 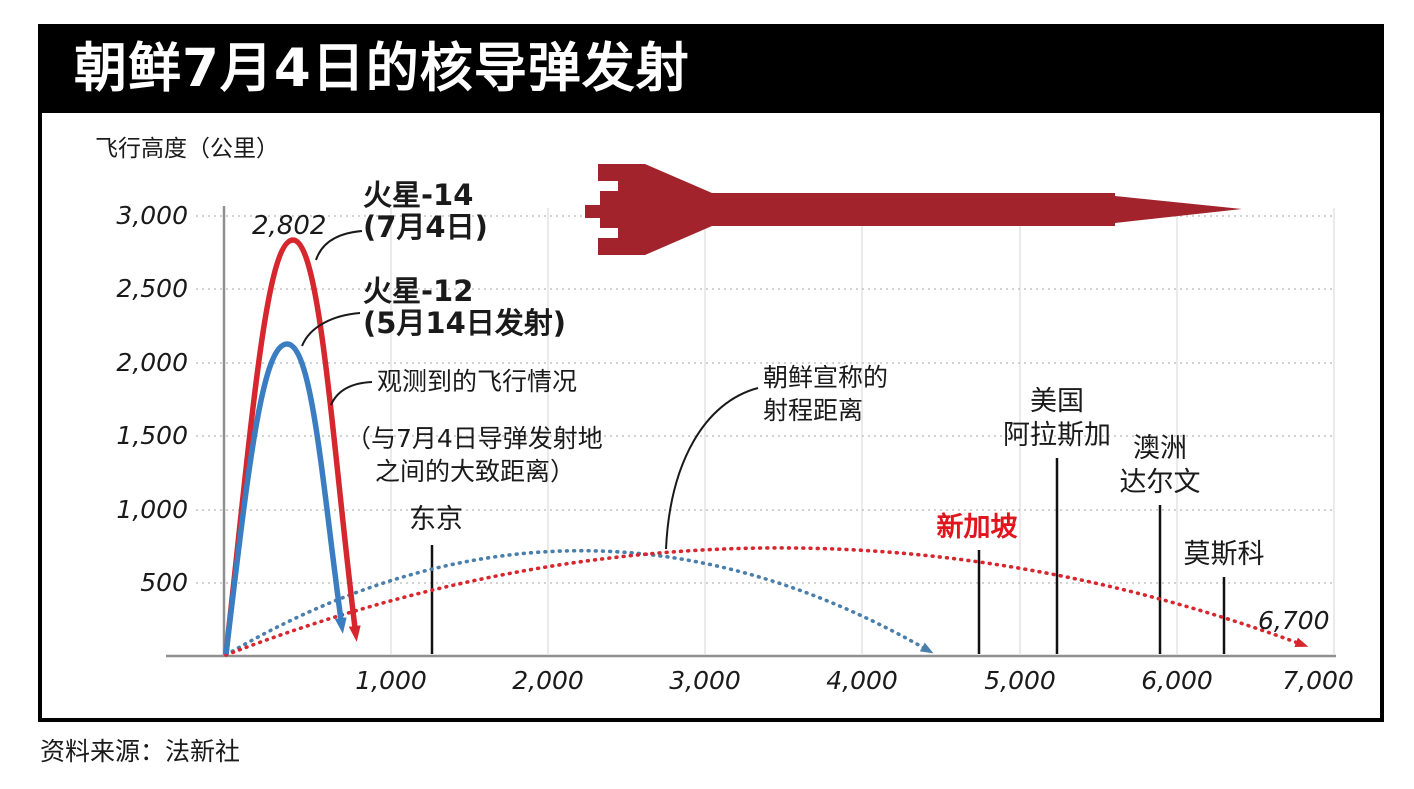 What do you see at coordinates (425, 227) in the screenshot?
I see `series-label-hwasong14-line2: (7月4日)` at bounding box center [425, 227].